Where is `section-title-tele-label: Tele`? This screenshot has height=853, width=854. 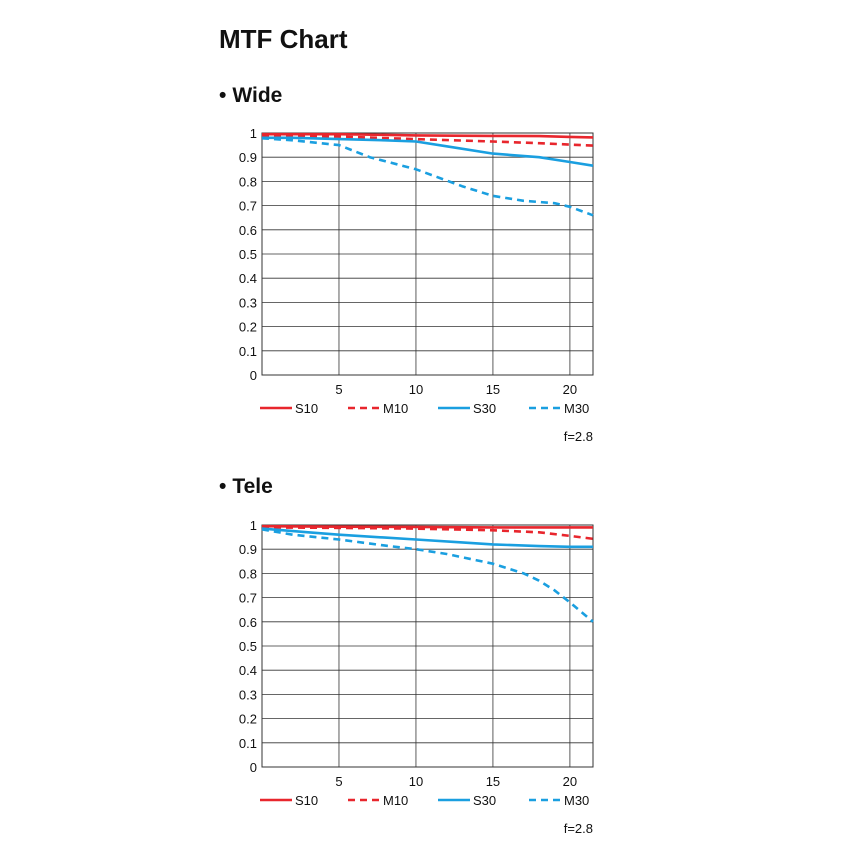 section-title-tele-label: Tele is located at coordinates (252, 486).